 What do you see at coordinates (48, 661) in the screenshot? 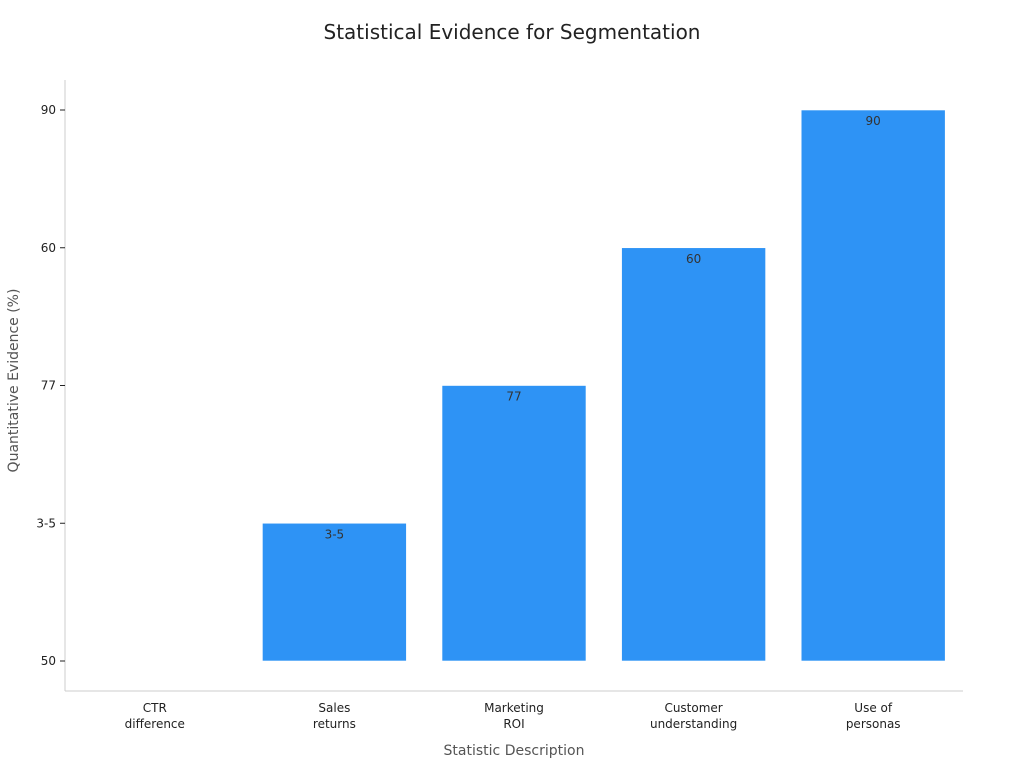
I see `y-tick-label: 50` at bounding box center [48, 661].